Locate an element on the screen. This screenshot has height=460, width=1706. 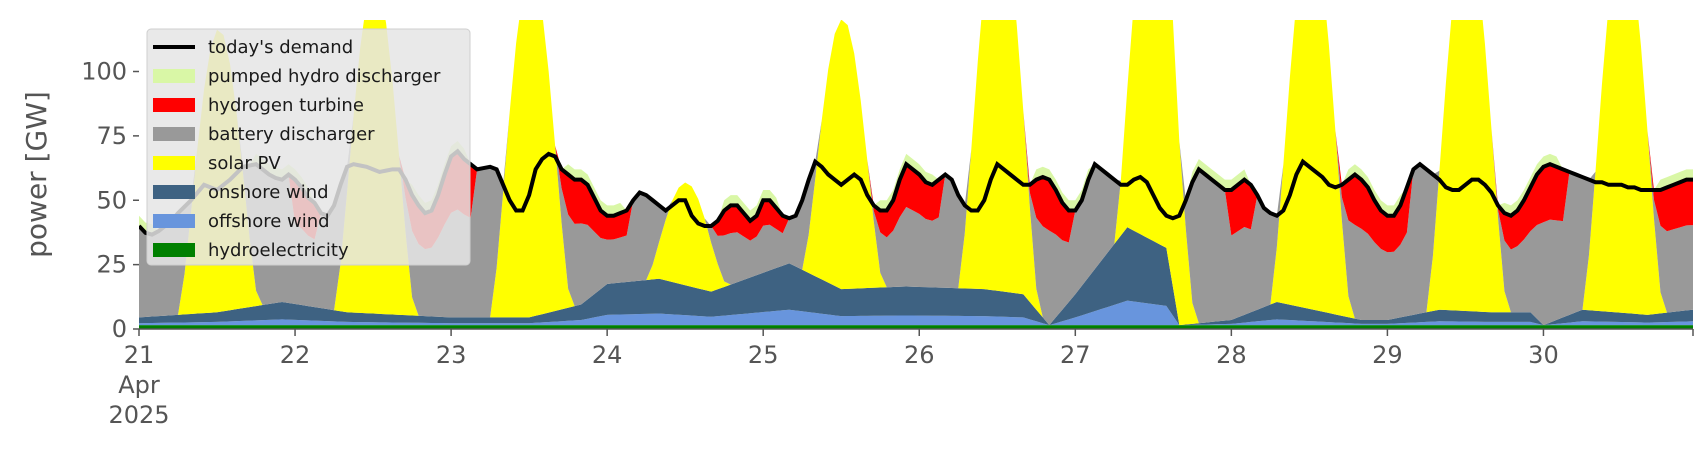
legend-swatch-onshore-wind is located at coordinates (174, 192).